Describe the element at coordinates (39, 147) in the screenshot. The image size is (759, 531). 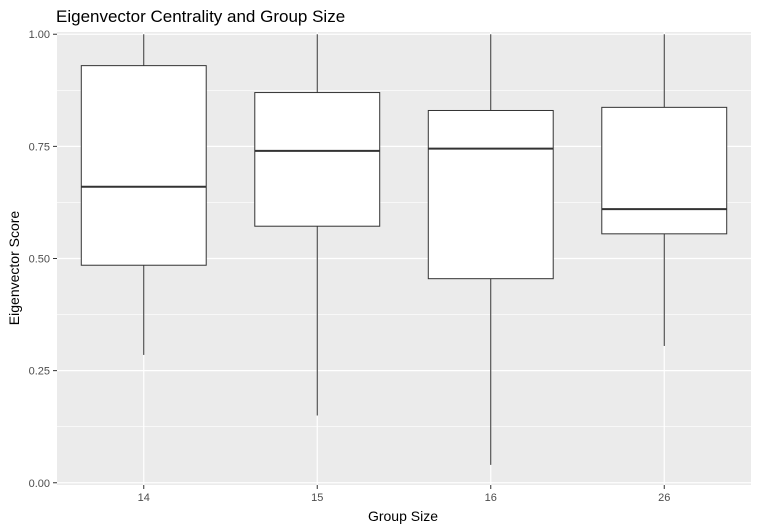
I see `y-tick-label: 0.75` at that location.